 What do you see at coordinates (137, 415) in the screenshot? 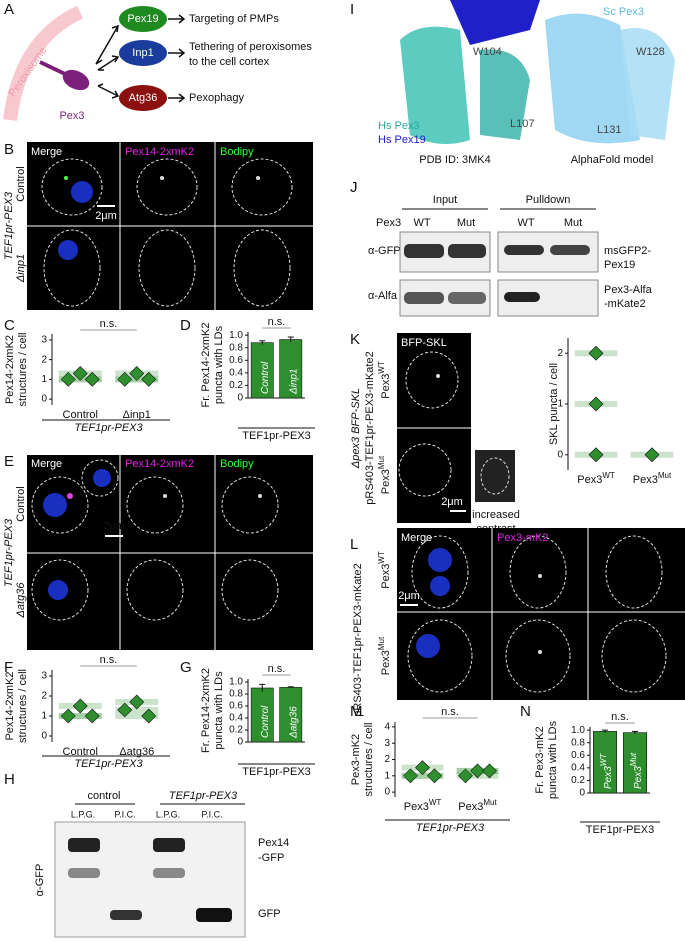
I see `x-tick-label: Δinp1` at bounding box center [137, 415].